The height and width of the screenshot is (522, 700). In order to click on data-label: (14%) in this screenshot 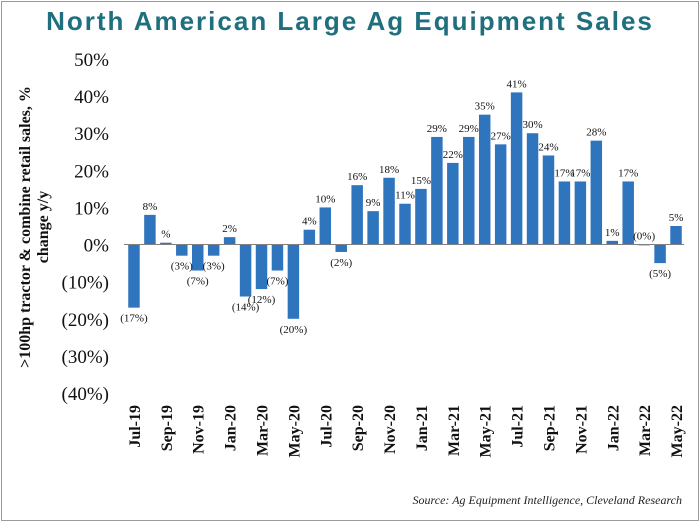, I will do `click(246, 308)`.